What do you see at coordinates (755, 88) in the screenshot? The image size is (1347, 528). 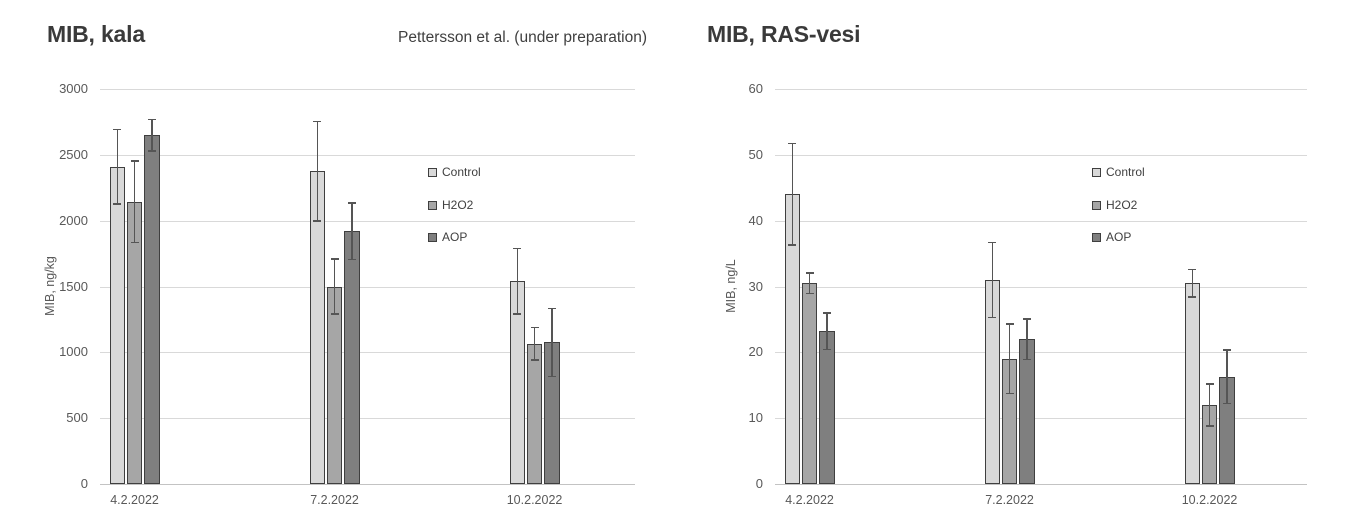 I see `y-tick-label: 60` at bounding box center [755, 88].